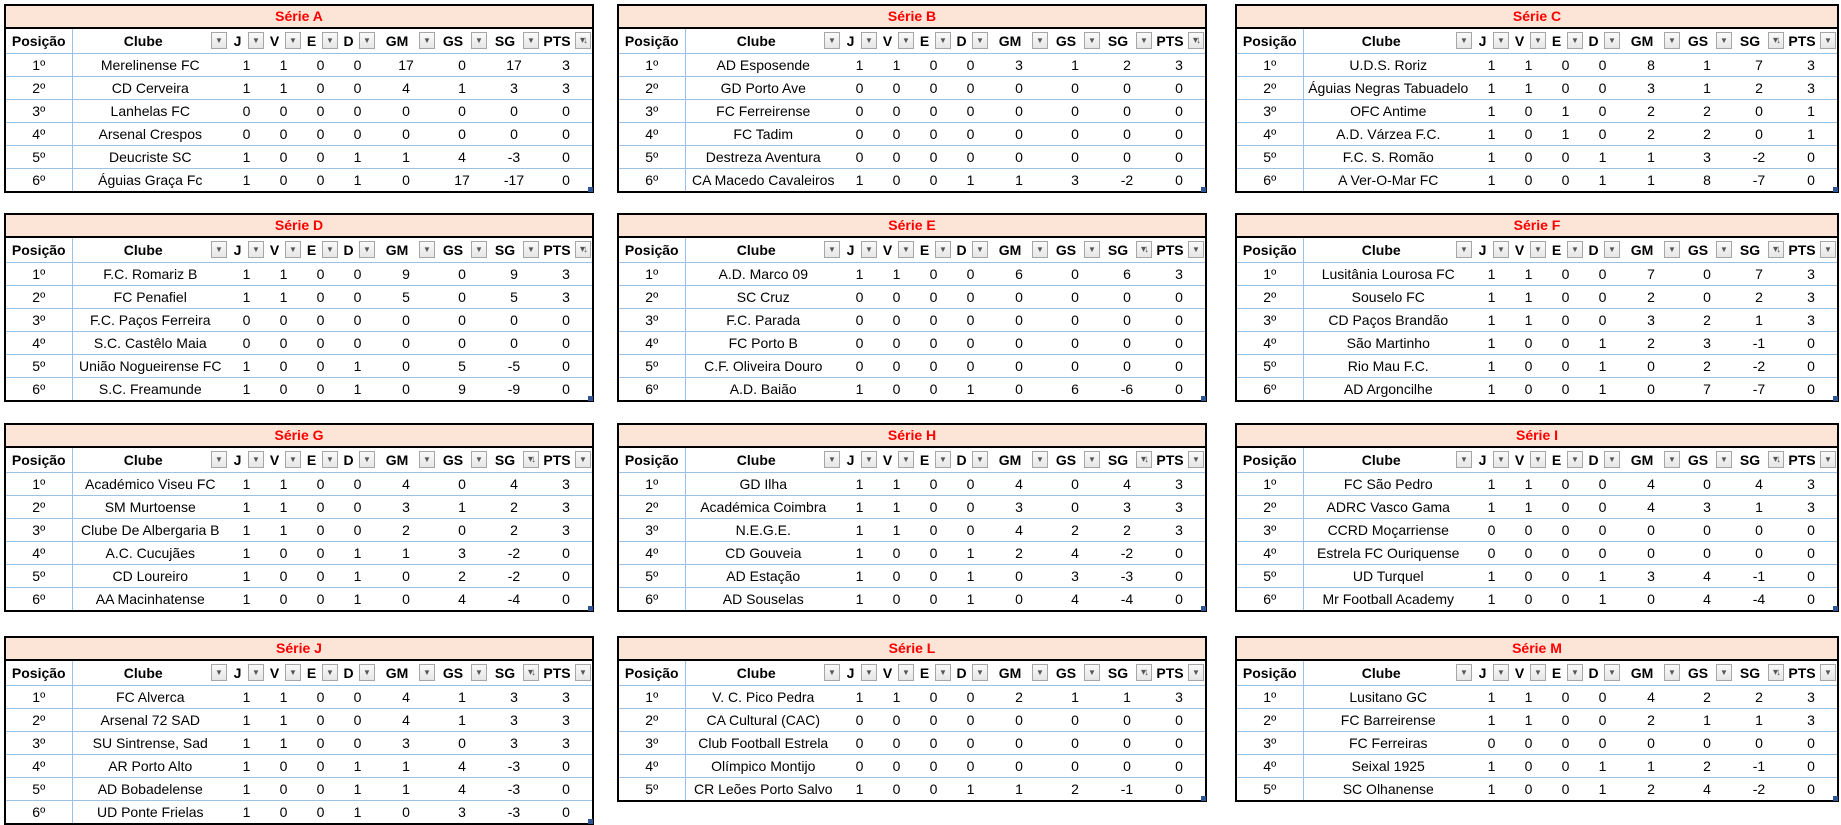 Image resolution: width=1841 pixels, height=825 pixels. I want to click on stat-cell-sg: 0, so click(1759, 553).